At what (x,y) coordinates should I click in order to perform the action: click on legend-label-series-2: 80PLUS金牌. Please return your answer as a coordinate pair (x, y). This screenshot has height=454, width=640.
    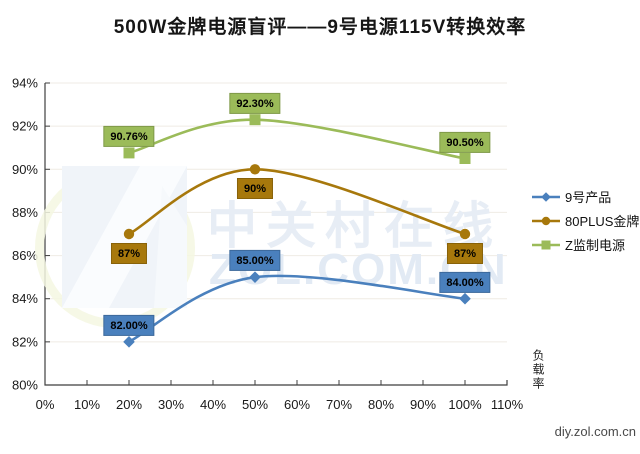
    Looking at the image, I should click on (602, 221).